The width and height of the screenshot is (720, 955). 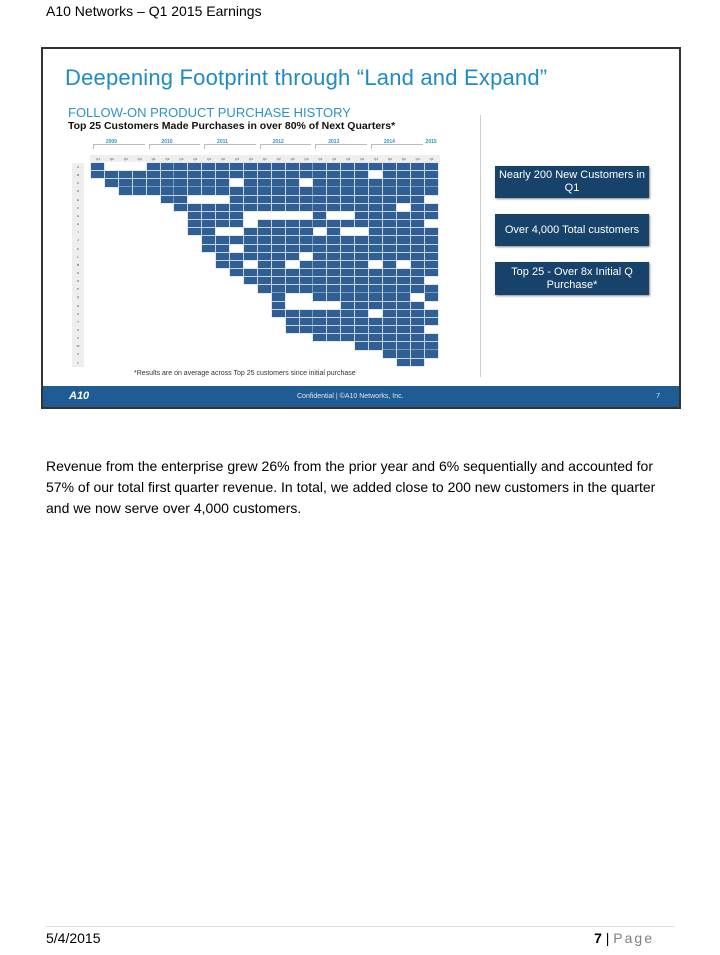 What do you see at coordinates (389, 142) in the screenshot?
I see `year-label: 2014` at bounding box center [389, 142].